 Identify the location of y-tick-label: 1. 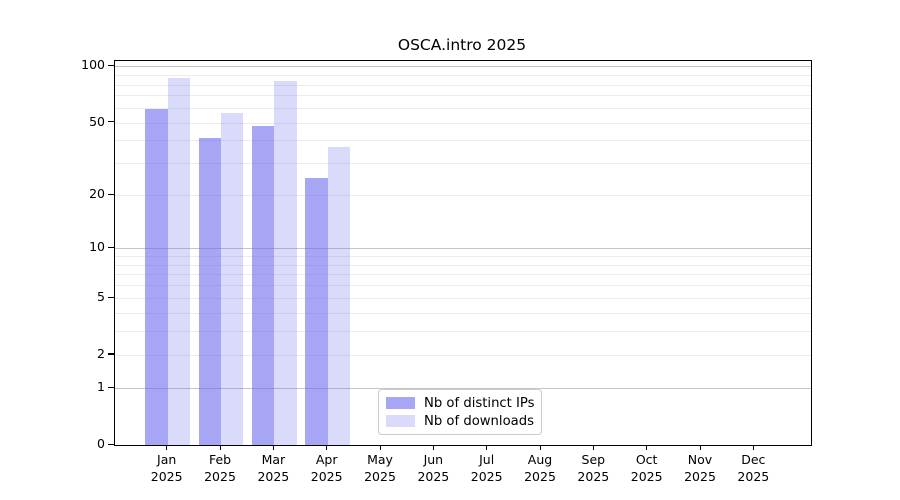
(101, 387).